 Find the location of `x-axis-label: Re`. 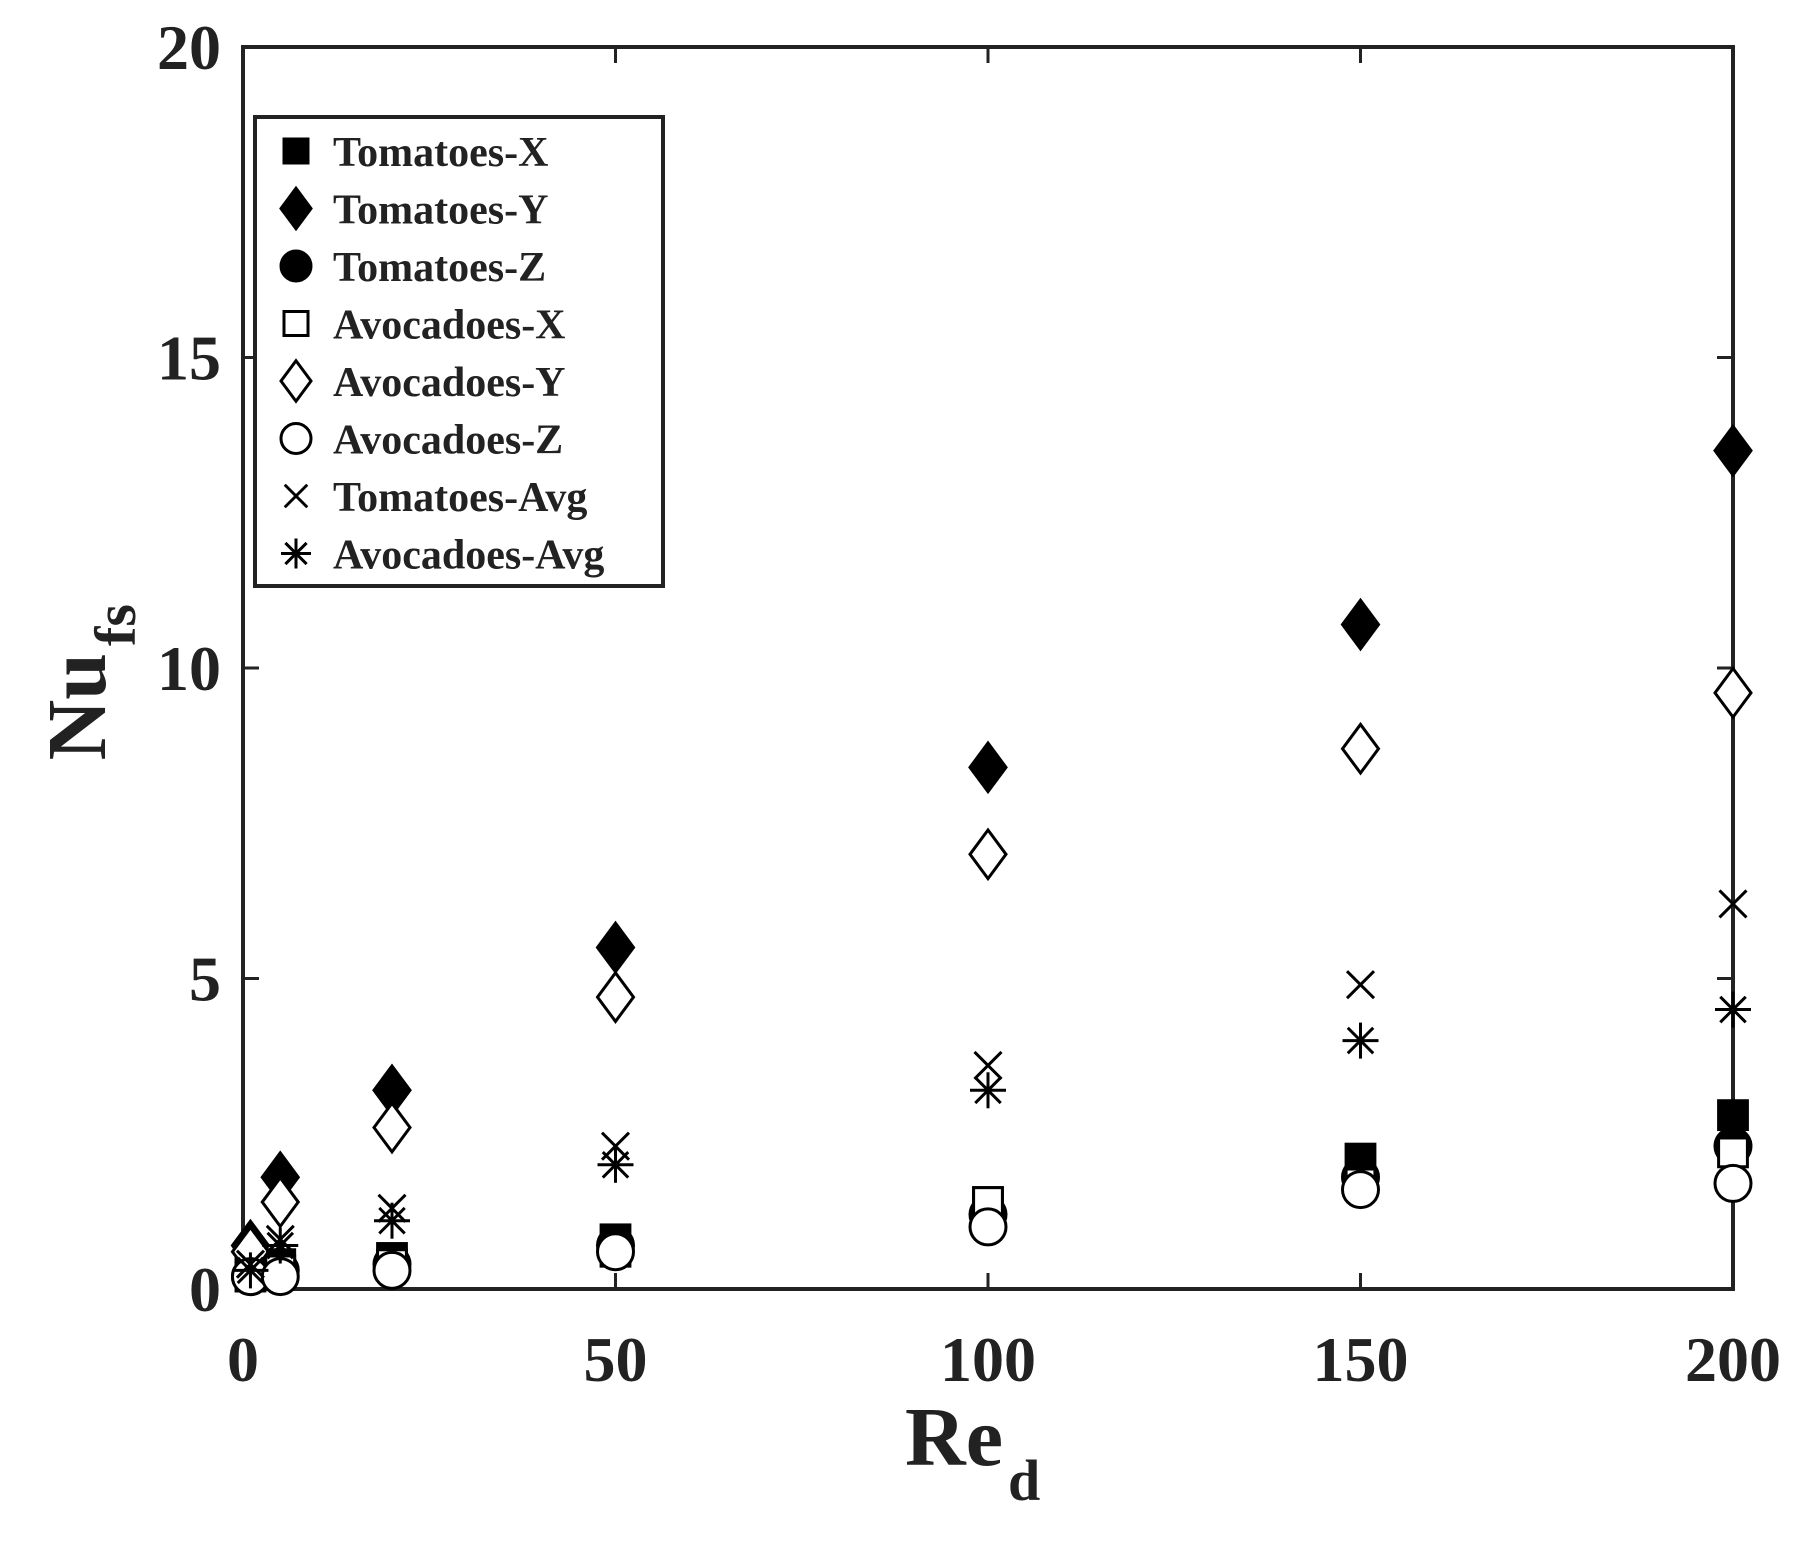

x-axis-label: Re is located at coordinates (954, 1437).